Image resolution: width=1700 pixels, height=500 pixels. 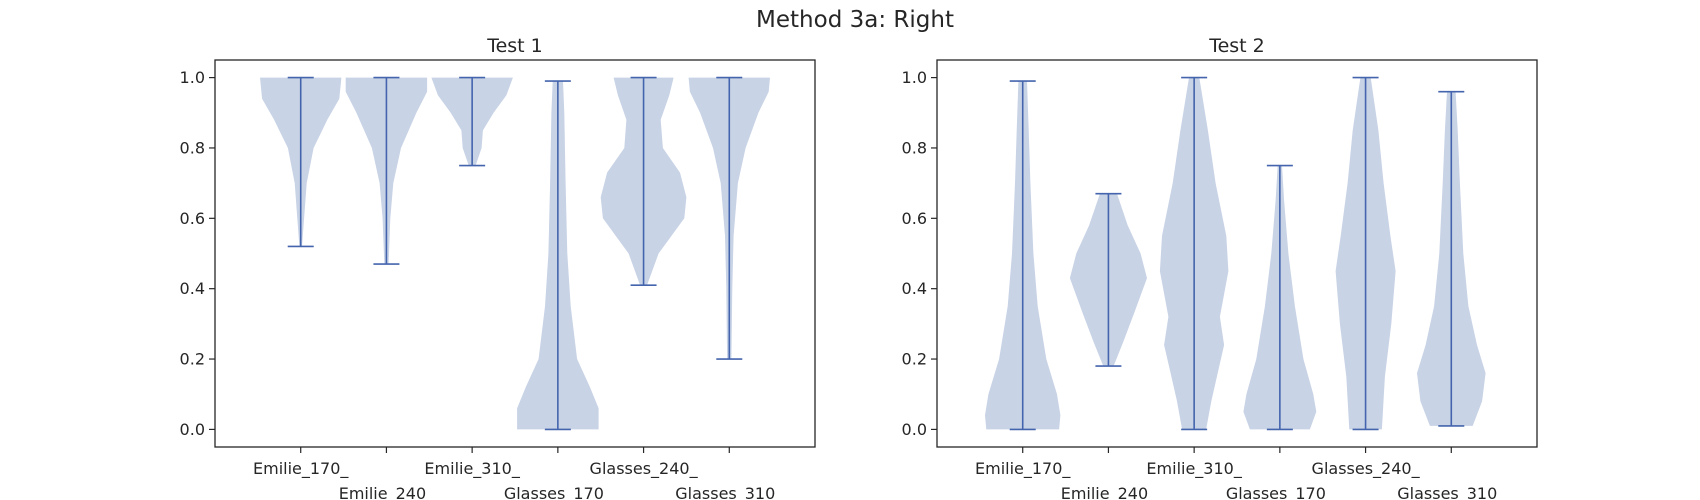 What do you see at coordinates (1236, 46) in the screenshot?
I see `subplot-title: Test 2` at bounding box center [1236, 46].